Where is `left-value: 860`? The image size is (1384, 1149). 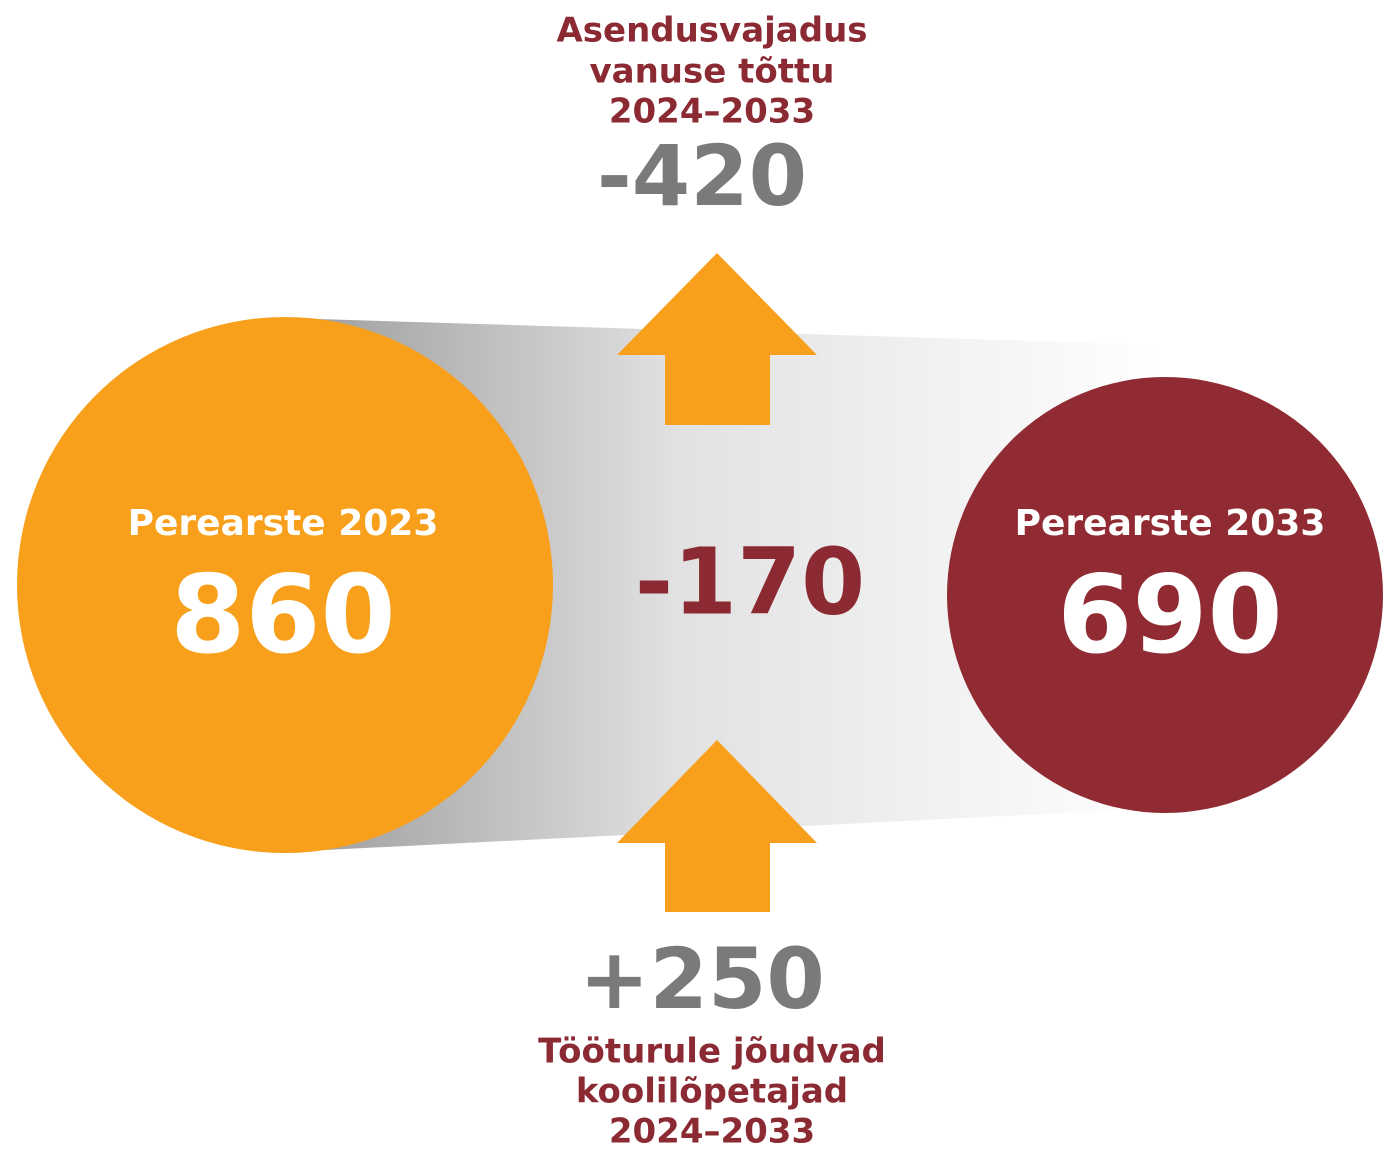 left-value: 860 is located at coordinates (282, 615).